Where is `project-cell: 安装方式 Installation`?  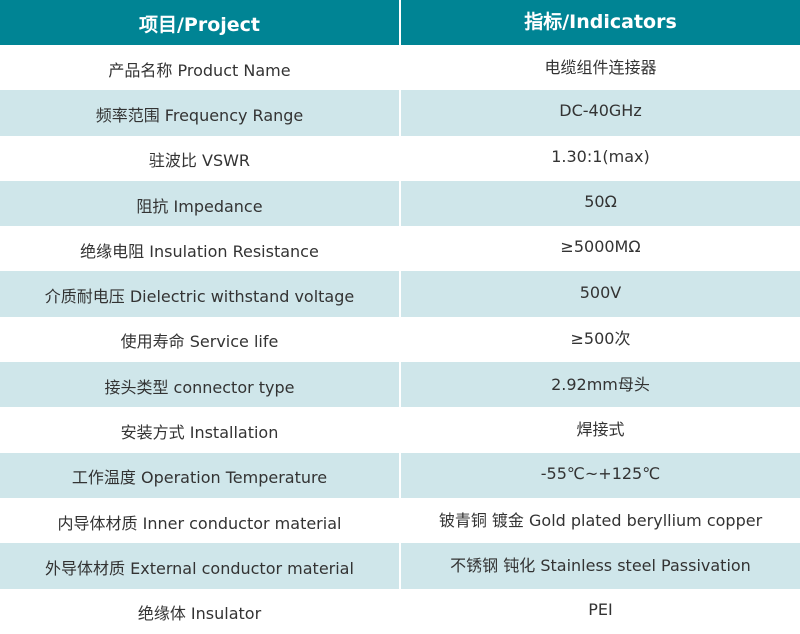 project-cell: 安装方式 Installation is located at coordinates (199, 433).